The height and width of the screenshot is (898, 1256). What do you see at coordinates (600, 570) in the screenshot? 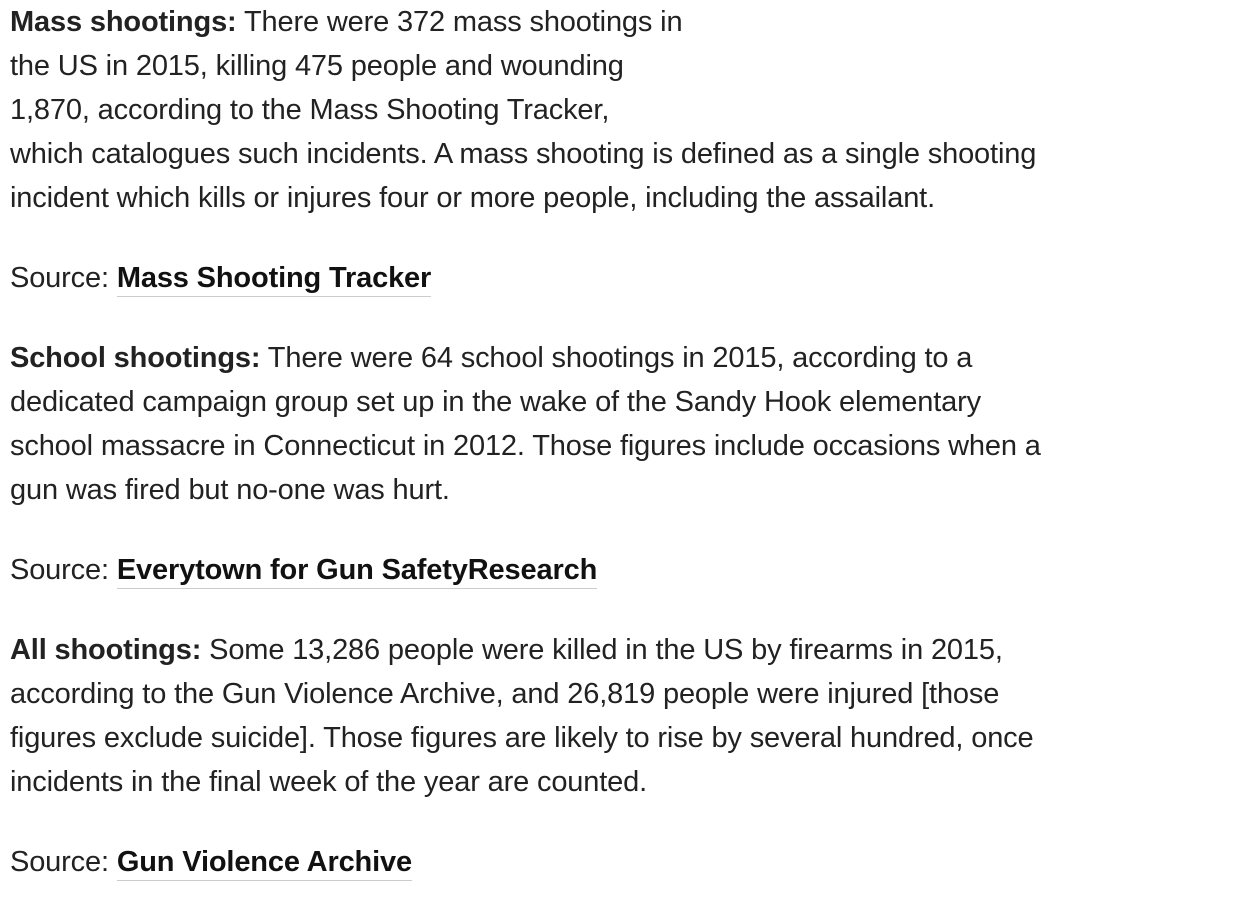
I see `source-line: Source: Everytown for Gun SafetyResearch` at bounding box center [600, 570].